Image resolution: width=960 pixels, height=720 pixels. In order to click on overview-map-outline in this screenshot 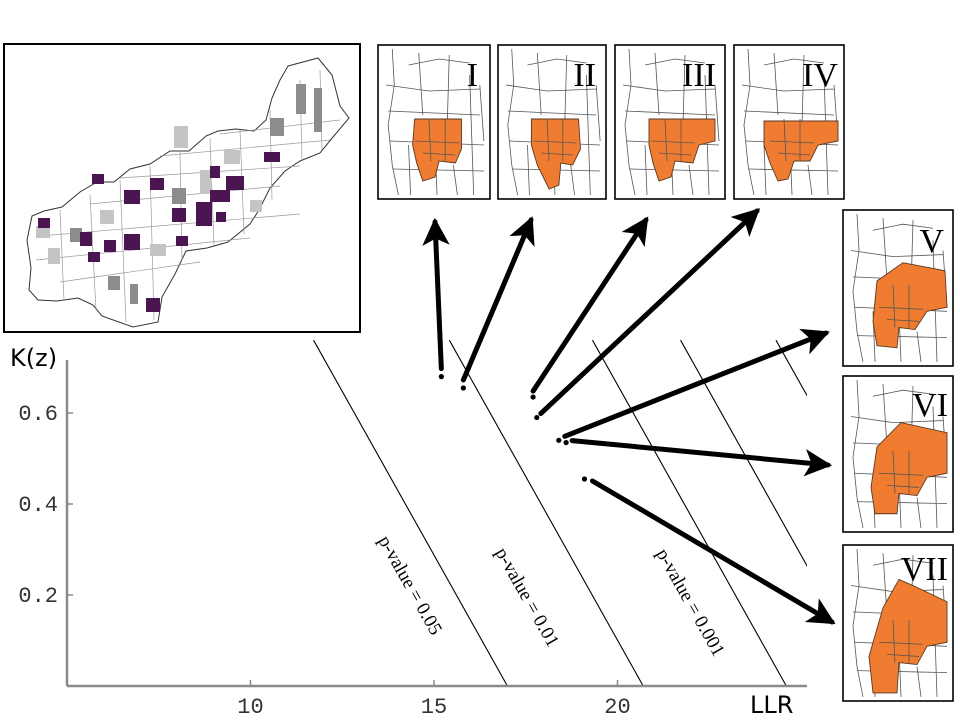, I will do `click(188, 192)`.